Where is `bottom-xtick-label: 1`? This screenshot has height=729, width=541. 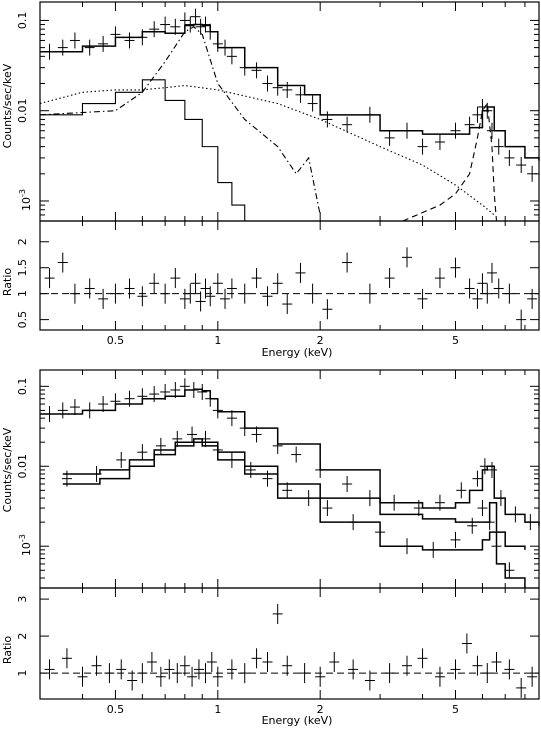
bottom-xtick-label: 1 is located at coordinates (217, 709).